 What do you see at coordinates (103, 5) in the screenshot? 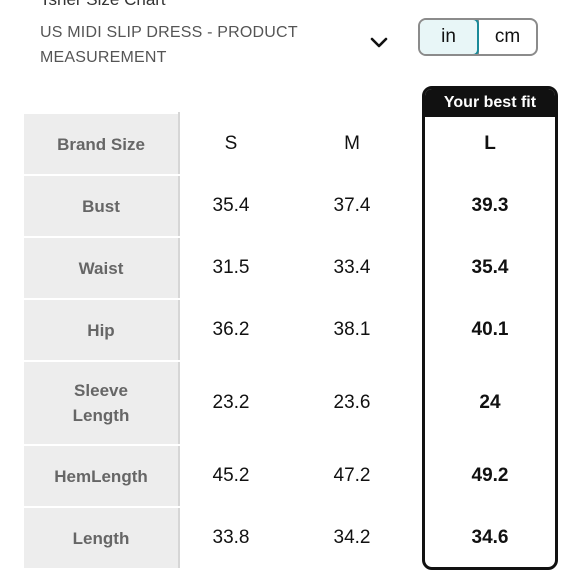
I see `page-title: Tsher Size Chart` at bounding box center [103, 5].